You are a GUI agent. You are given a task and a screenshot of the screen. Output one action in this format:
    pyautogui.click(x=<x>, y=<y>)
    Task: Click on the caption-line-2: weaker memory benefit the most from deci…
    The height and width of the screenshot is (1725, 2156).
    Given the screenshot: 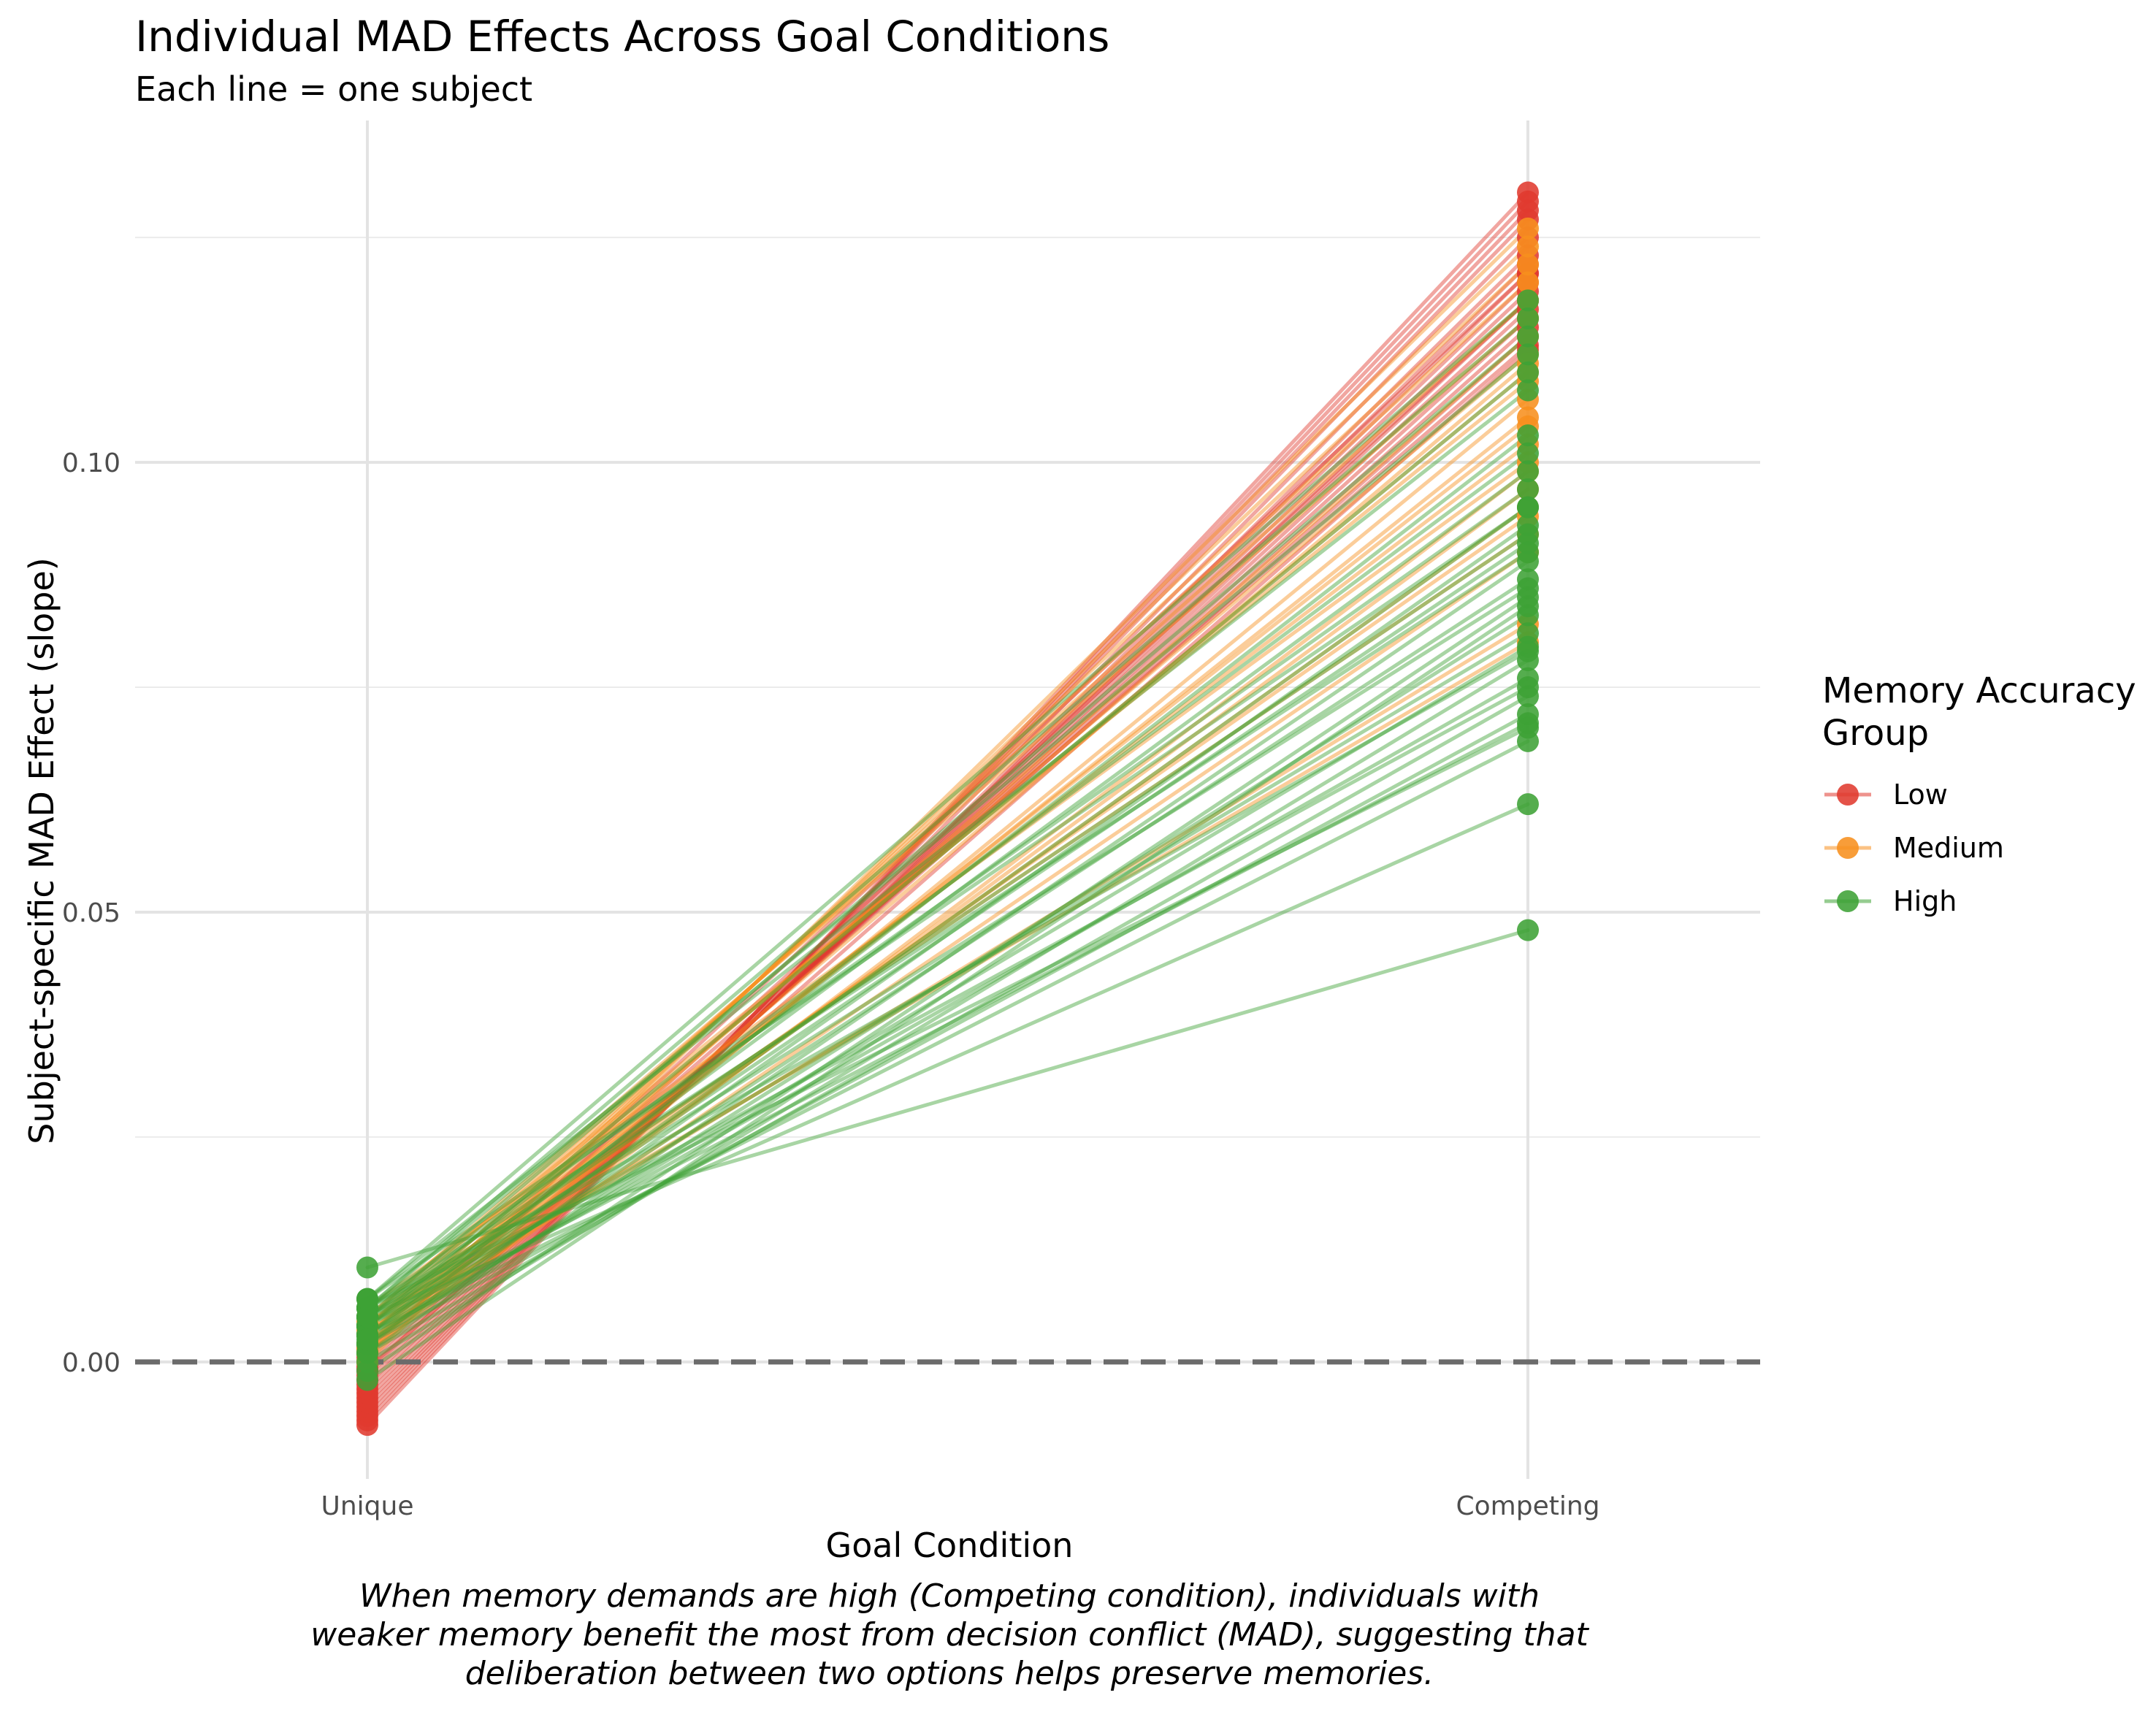 What is the action you would take?
    pyautogui.click(x=950, y=1634)
    